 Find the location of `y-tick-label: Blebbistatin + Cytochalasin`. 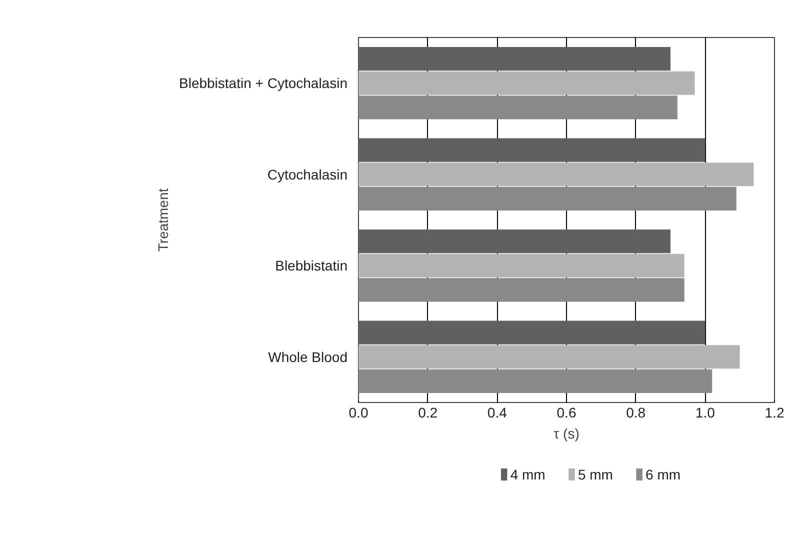

y-tick-label: Blebbistatin + Cytochalasin is located at coordinates (263, 83).